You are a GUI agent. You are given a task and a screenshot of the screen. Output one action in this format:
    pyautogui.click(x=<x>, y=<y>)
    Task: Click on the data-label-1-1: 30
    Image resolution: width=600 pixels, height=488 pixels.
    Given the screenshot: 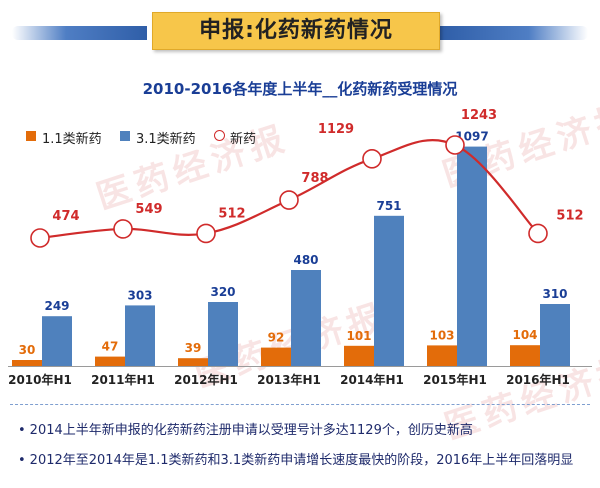 What is the action you would take?
    pyautogui.click(x=27, y=350)
    